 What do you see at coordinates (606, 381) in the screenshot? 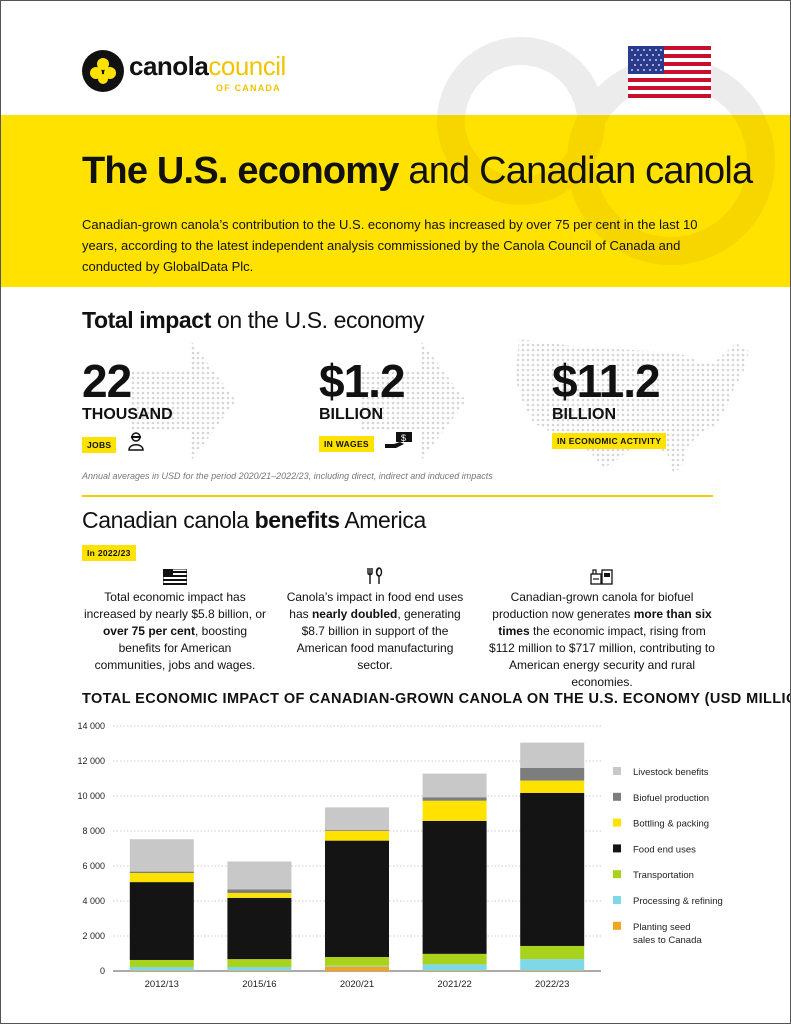
I see `stat-activity-number: $11.2` at bounding box center [606, 381].